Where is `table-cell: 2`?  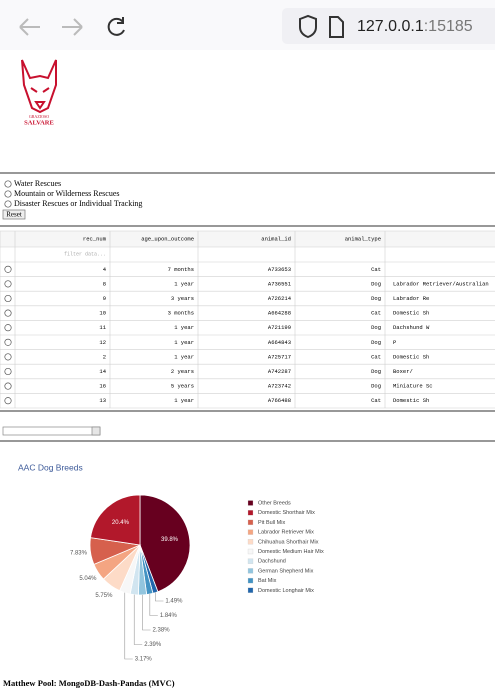 table-cell: 2 is located at coordinates (104, 356).